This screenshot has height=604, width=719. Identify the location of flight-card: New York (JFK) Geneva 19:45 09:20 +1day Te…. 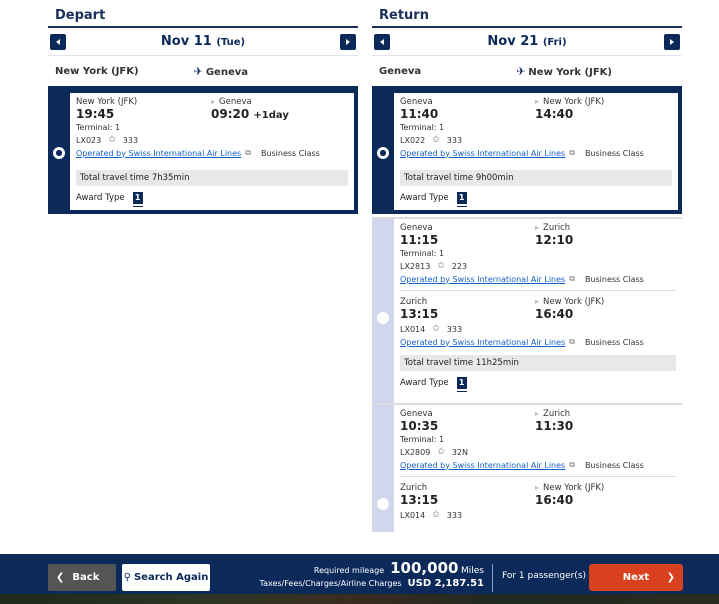
(212, 151).